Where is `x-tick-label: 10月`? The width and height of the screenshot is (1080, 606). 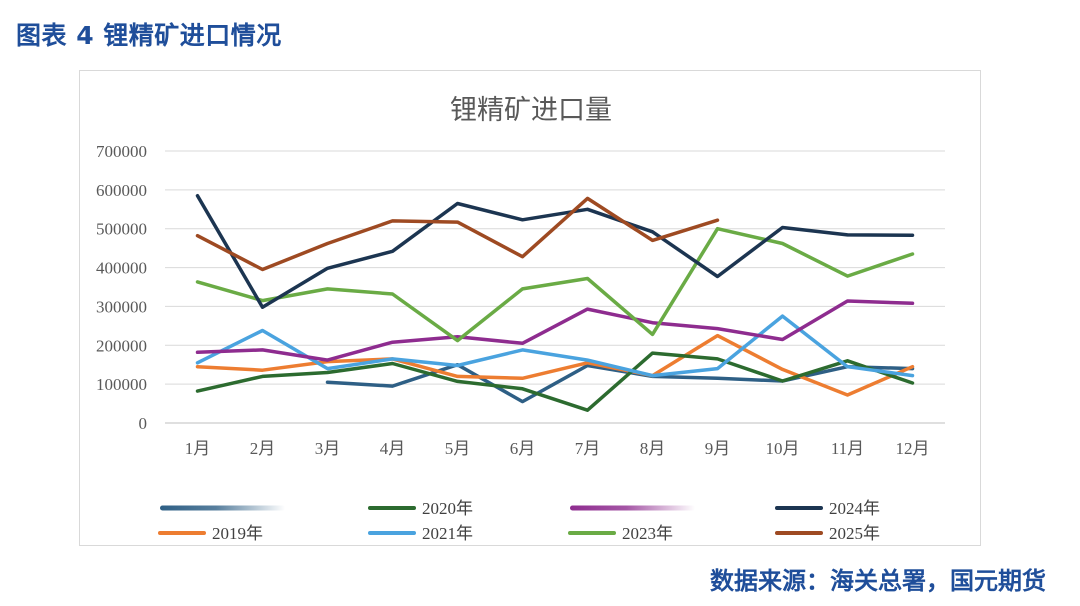 x-tick-label: 10月 is located at coordinates (783, 448).